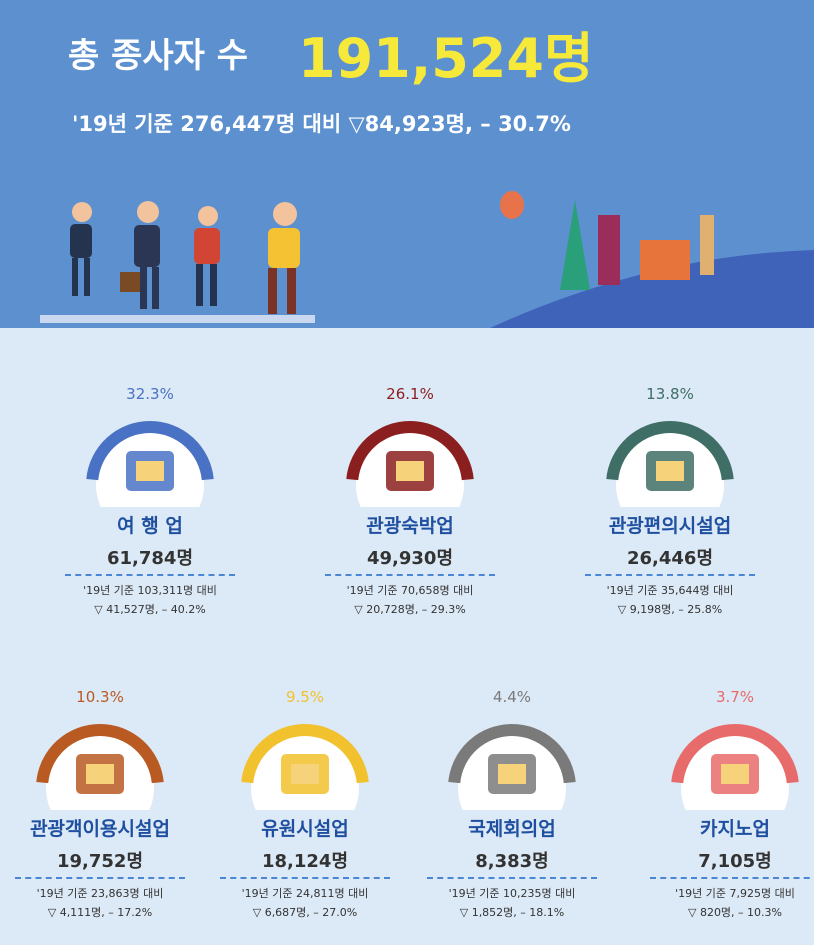 Image resolution: width=814 pixels, height=945 pixels. I want to click on globe, so click(652, 289).